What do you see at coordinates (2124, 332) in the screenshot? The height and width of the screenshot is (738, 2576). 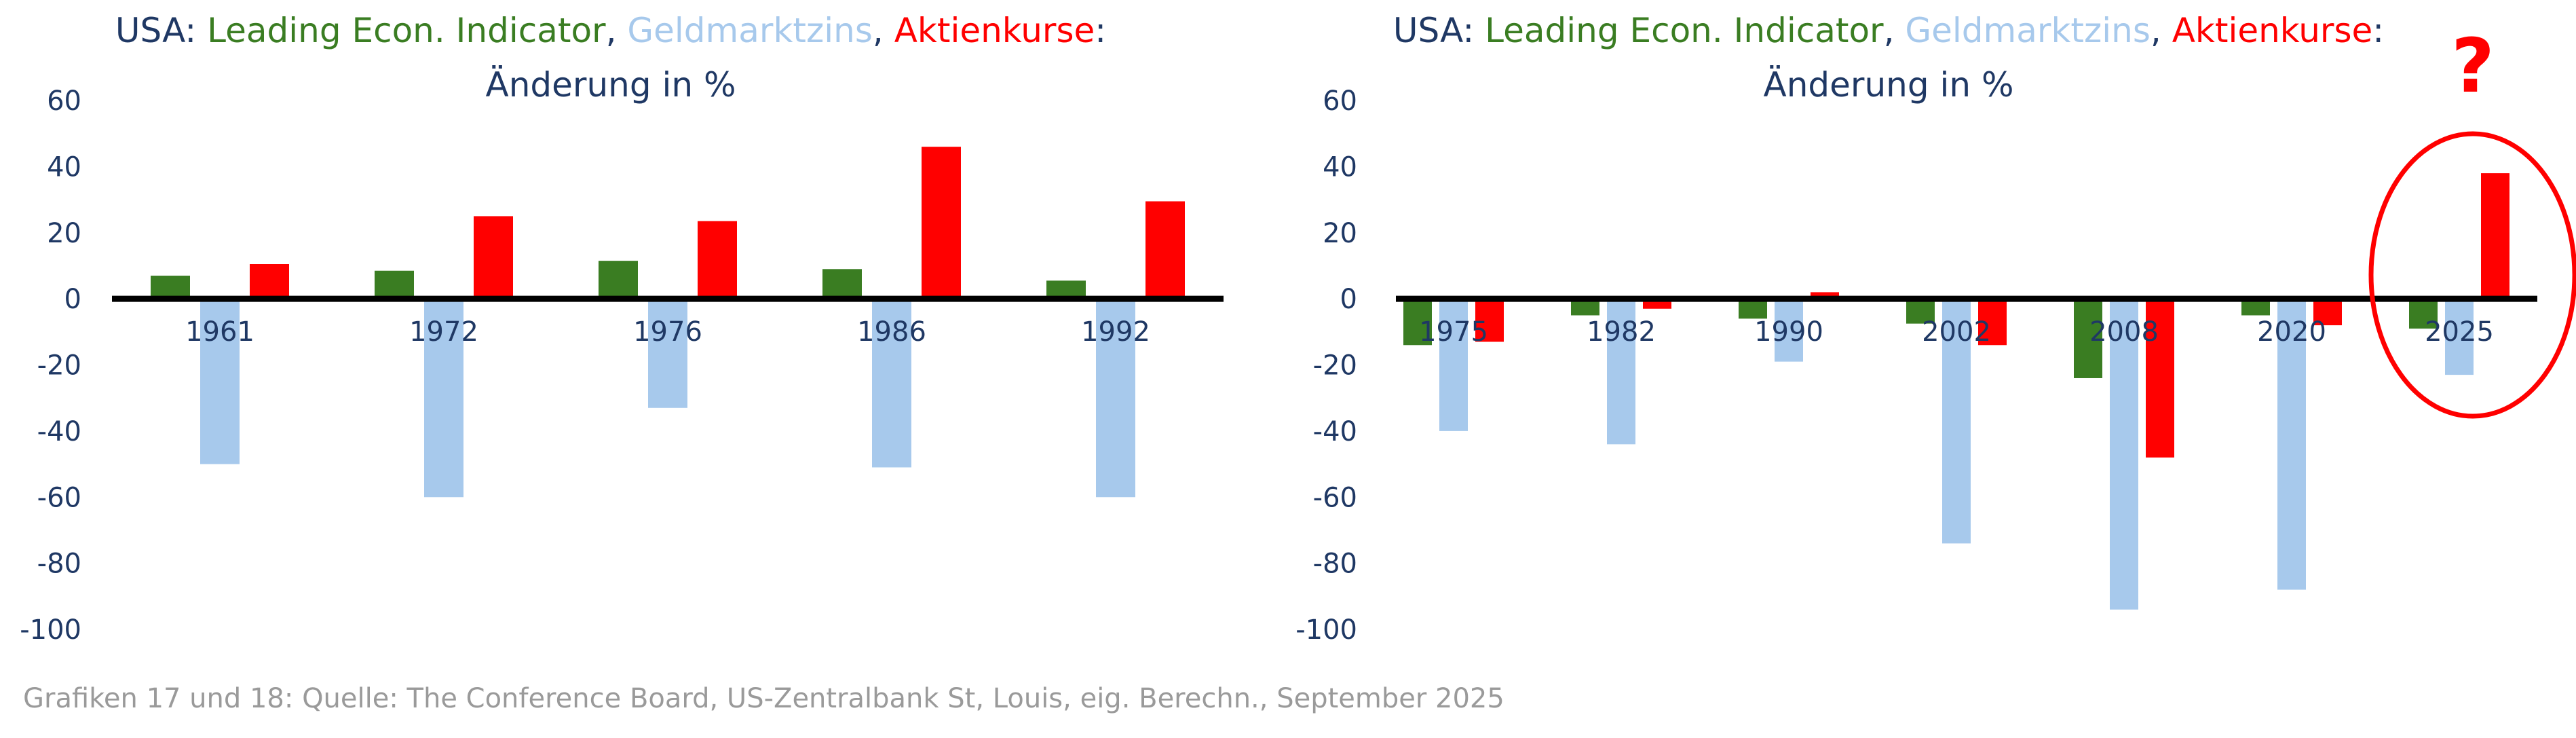 I see `x-category-label: 2008` at bounding box center [2124, 332].